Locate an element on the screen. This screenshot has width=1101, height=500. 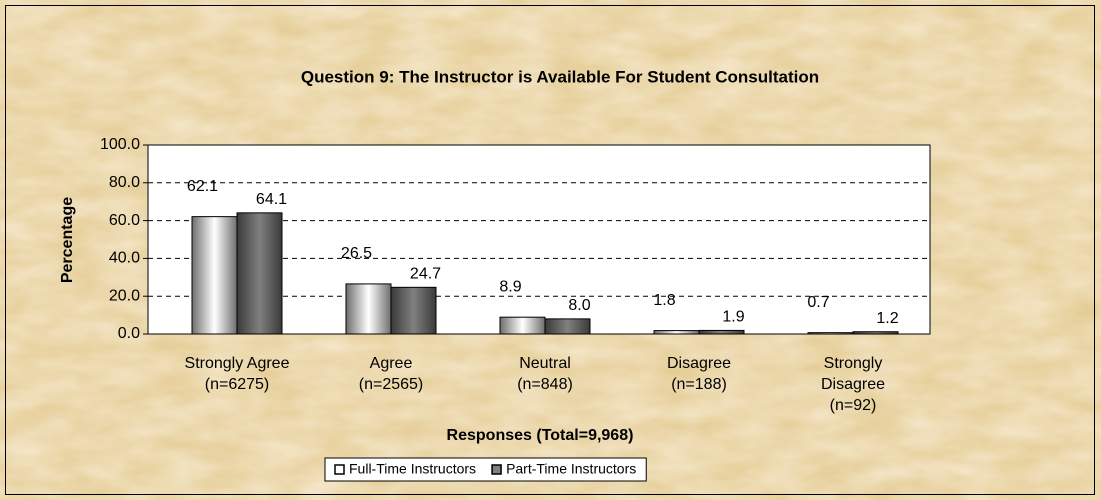
data-label: 24.7 is located at coordinates (425, 274).